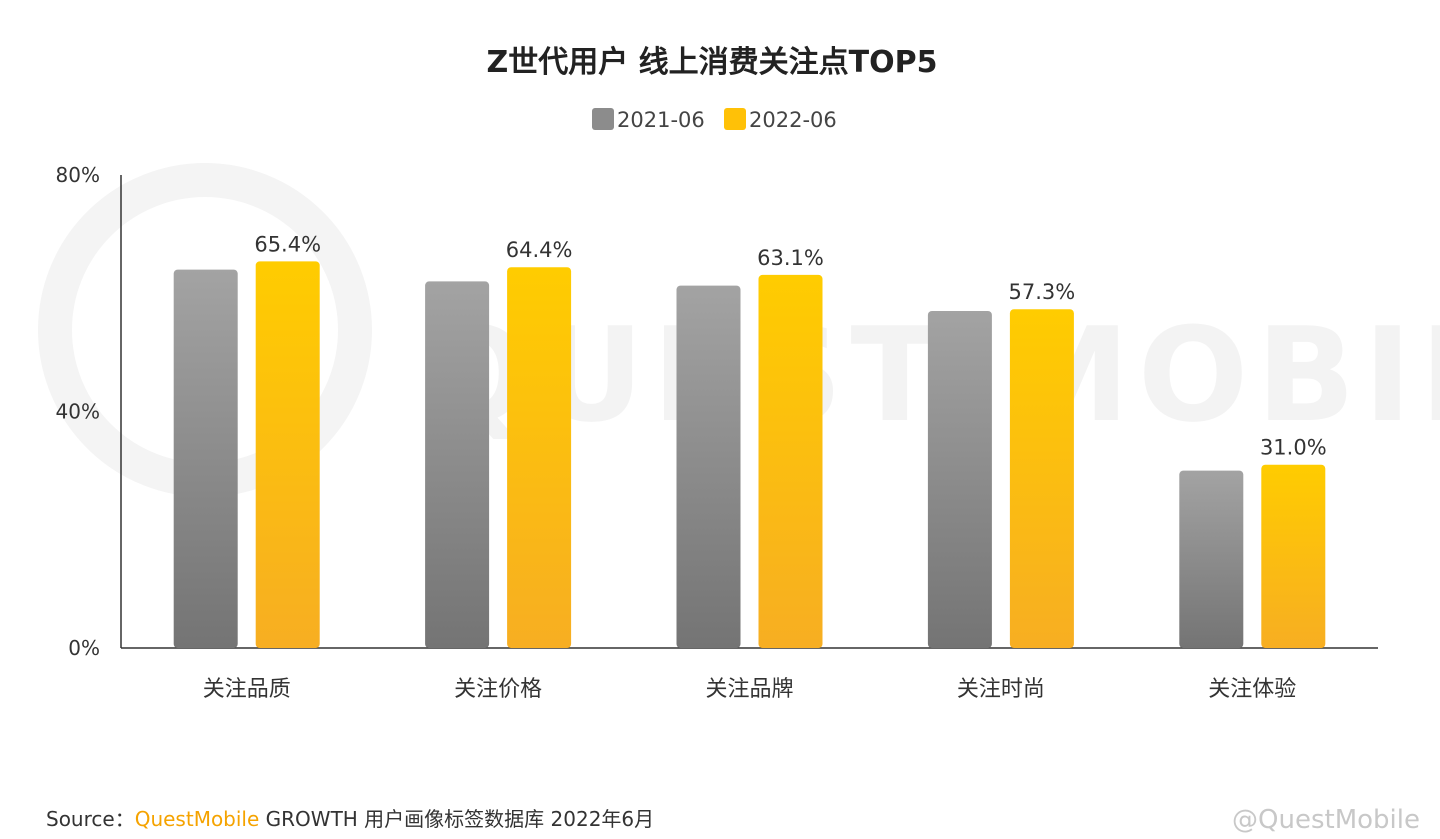  What do you see at coordinates (1001, 689) in the screenshot?
I see `x-category-label: 关注时尚` at bounding box center [1001, 689].